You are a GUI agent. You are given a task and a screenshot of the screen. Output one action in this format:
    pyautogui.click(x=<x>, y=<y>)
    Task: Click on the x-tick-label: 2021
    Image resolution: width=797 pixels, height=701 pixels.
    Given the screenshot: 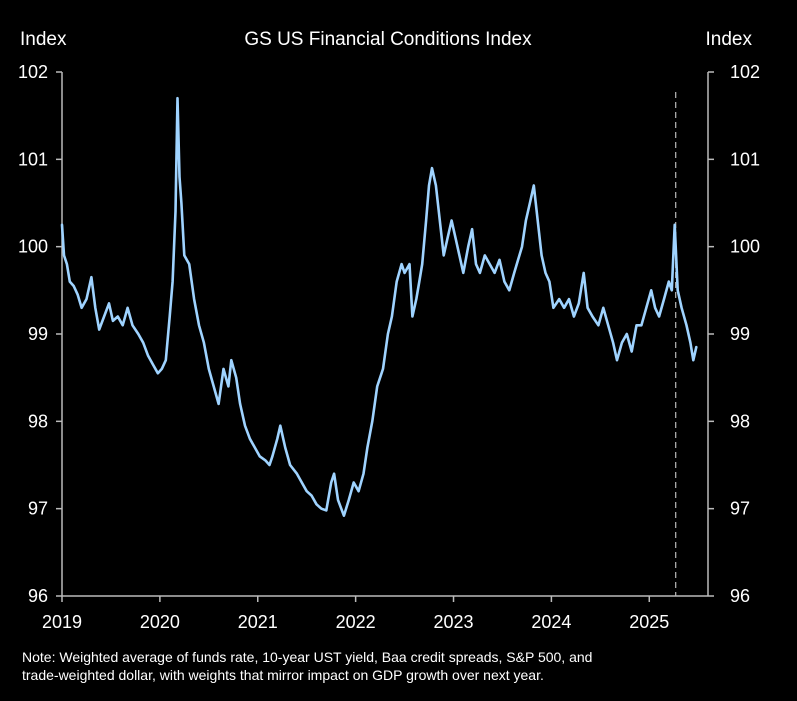 What is the action you would take?
    pyautogui.click(x=258, y=622)
    